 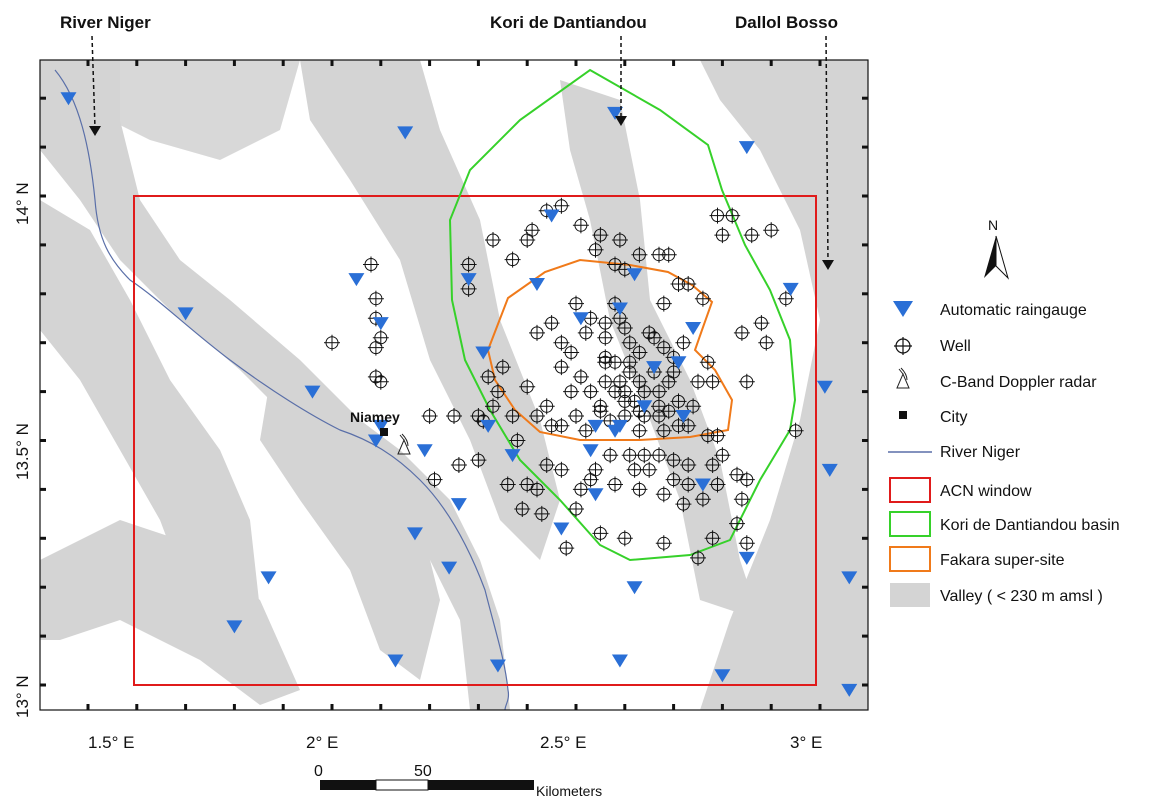 What do you see at coordinates (318, 771) in the screenshot?
I see `scale-label-0: 0` at bounding box center [318, 771].